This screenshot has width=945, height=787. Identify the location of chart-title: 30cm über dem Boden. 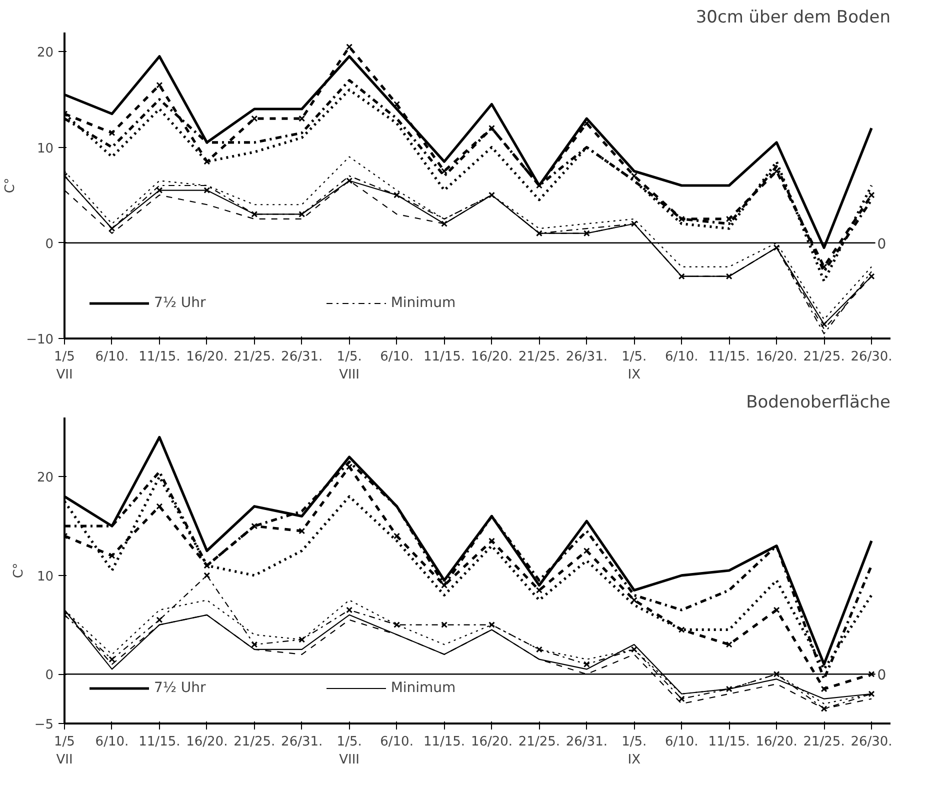
(793, 18).